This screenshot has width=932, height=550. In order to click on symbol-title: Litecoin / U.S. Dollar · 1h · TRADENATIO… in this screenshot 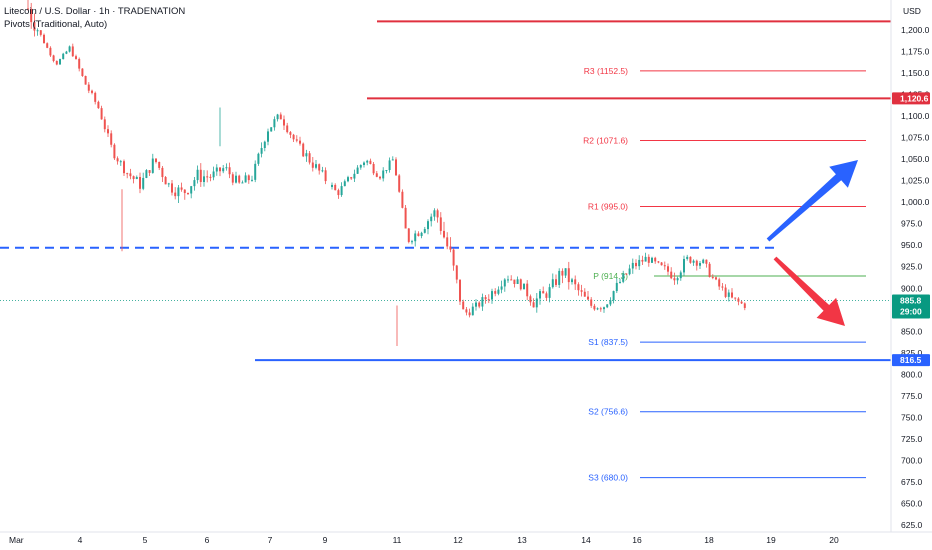, I will do `click(95, 11)`.